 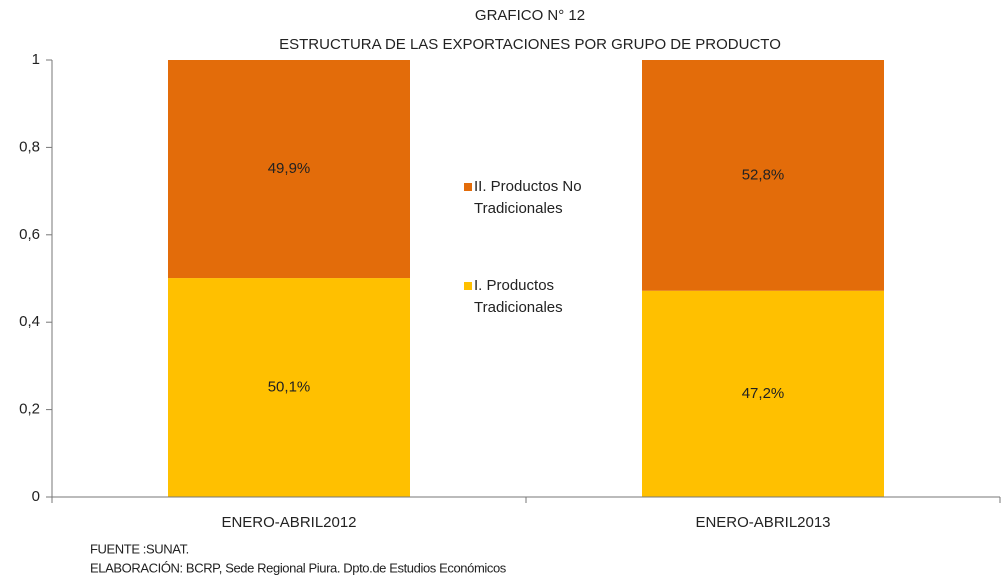 I want to click on value-label: 49,9%, so click(x=289, y=168).